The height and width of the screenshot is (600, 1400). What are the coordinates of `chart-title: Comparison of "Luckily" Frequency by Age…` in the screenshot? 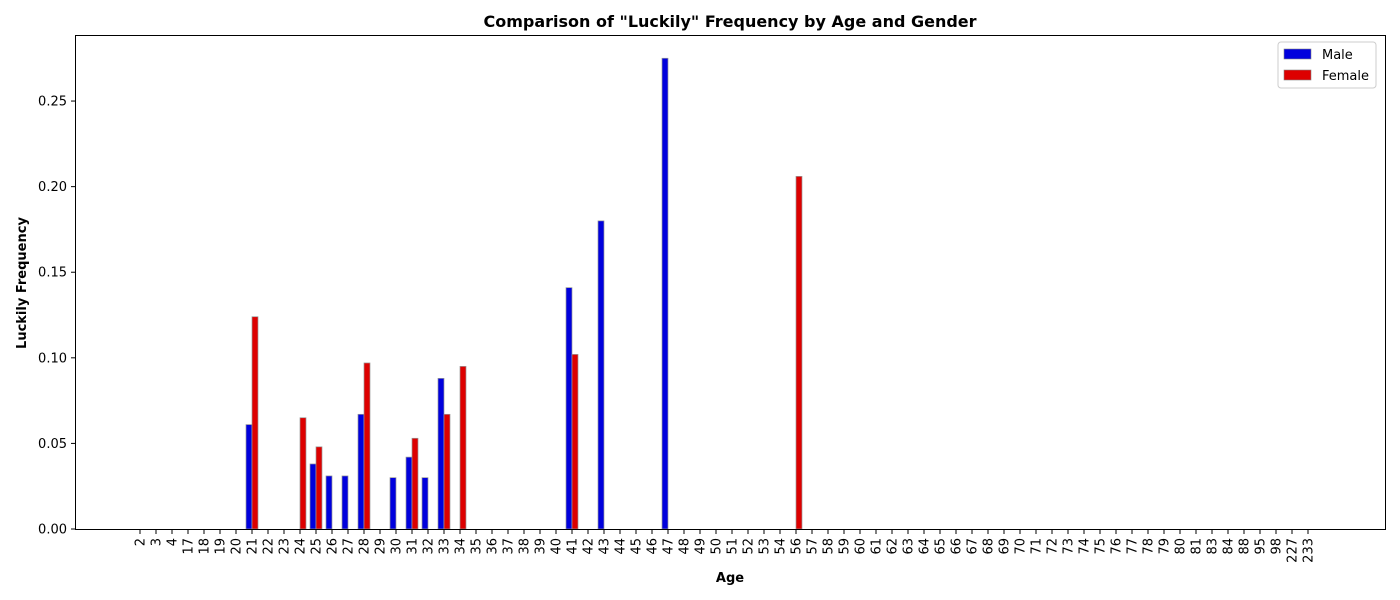 It's located at (729, 21).